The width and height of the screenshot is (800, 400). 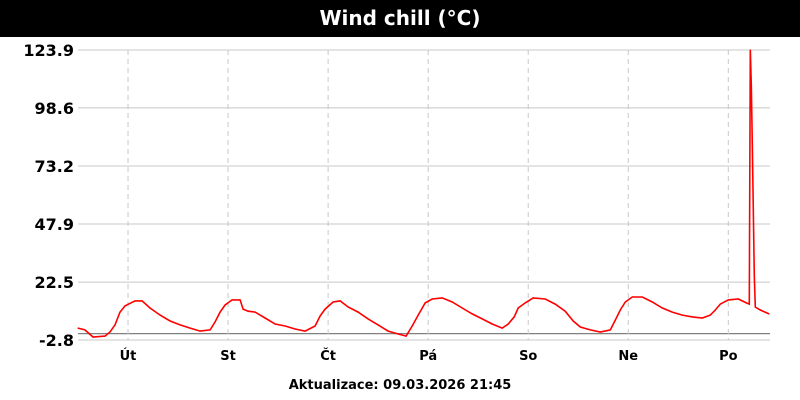 I want to click on y-tick-label: 73.2, so click(x=54, y=166).